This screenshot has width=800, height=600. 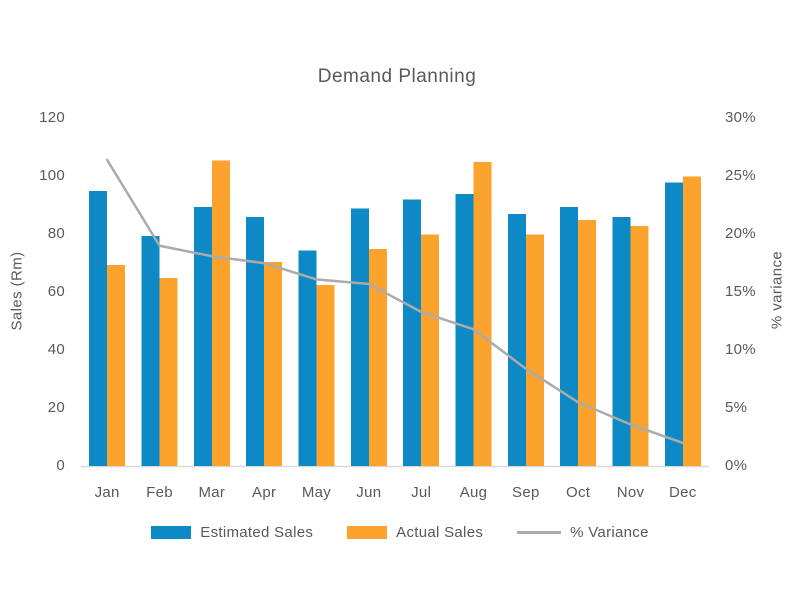 I want to click on right-axis-tick-5%: 5%, so click(x=736, y=407).